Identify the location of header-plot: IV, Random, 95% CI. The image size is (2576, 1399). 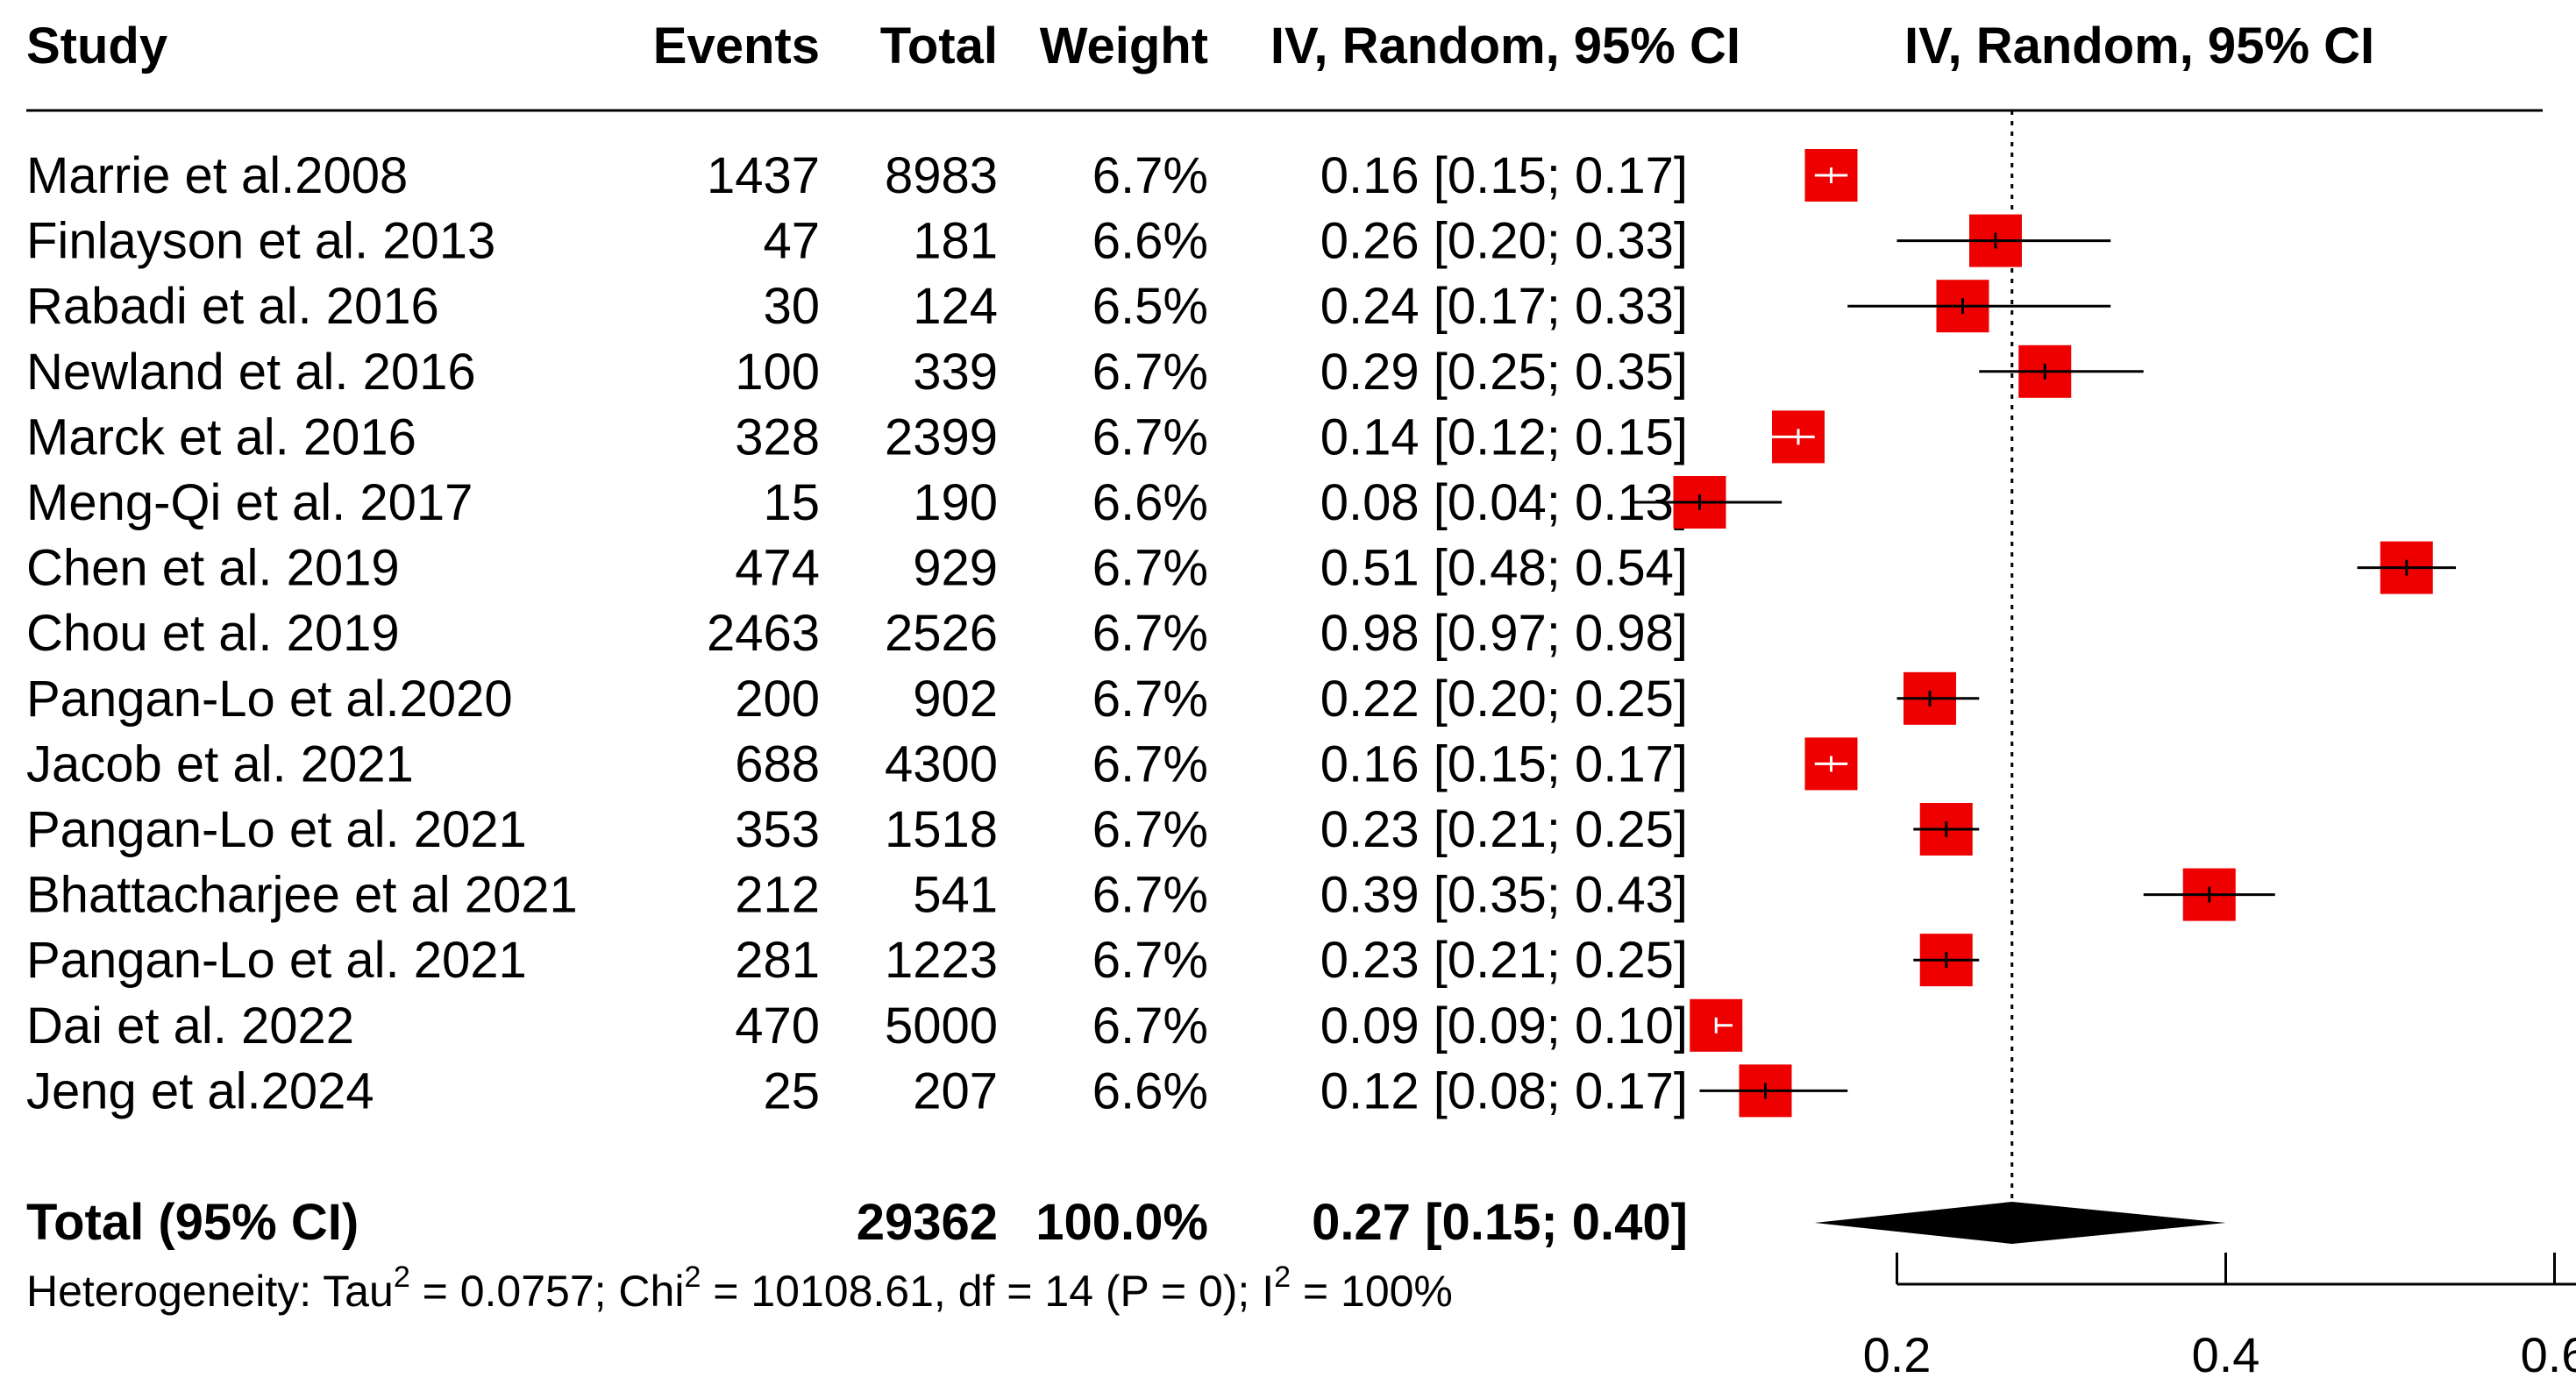
(2139, 47).